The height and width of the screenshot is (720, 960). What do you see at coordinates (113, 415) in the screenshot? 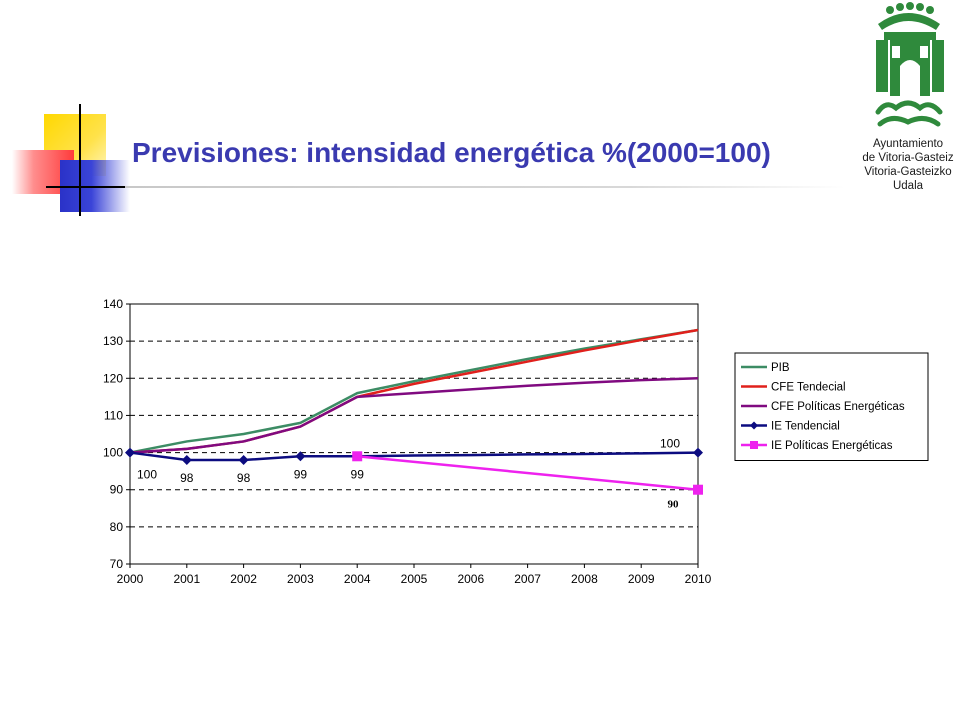
I see `y-tick-label: 110` at bounding box center [113, 415].